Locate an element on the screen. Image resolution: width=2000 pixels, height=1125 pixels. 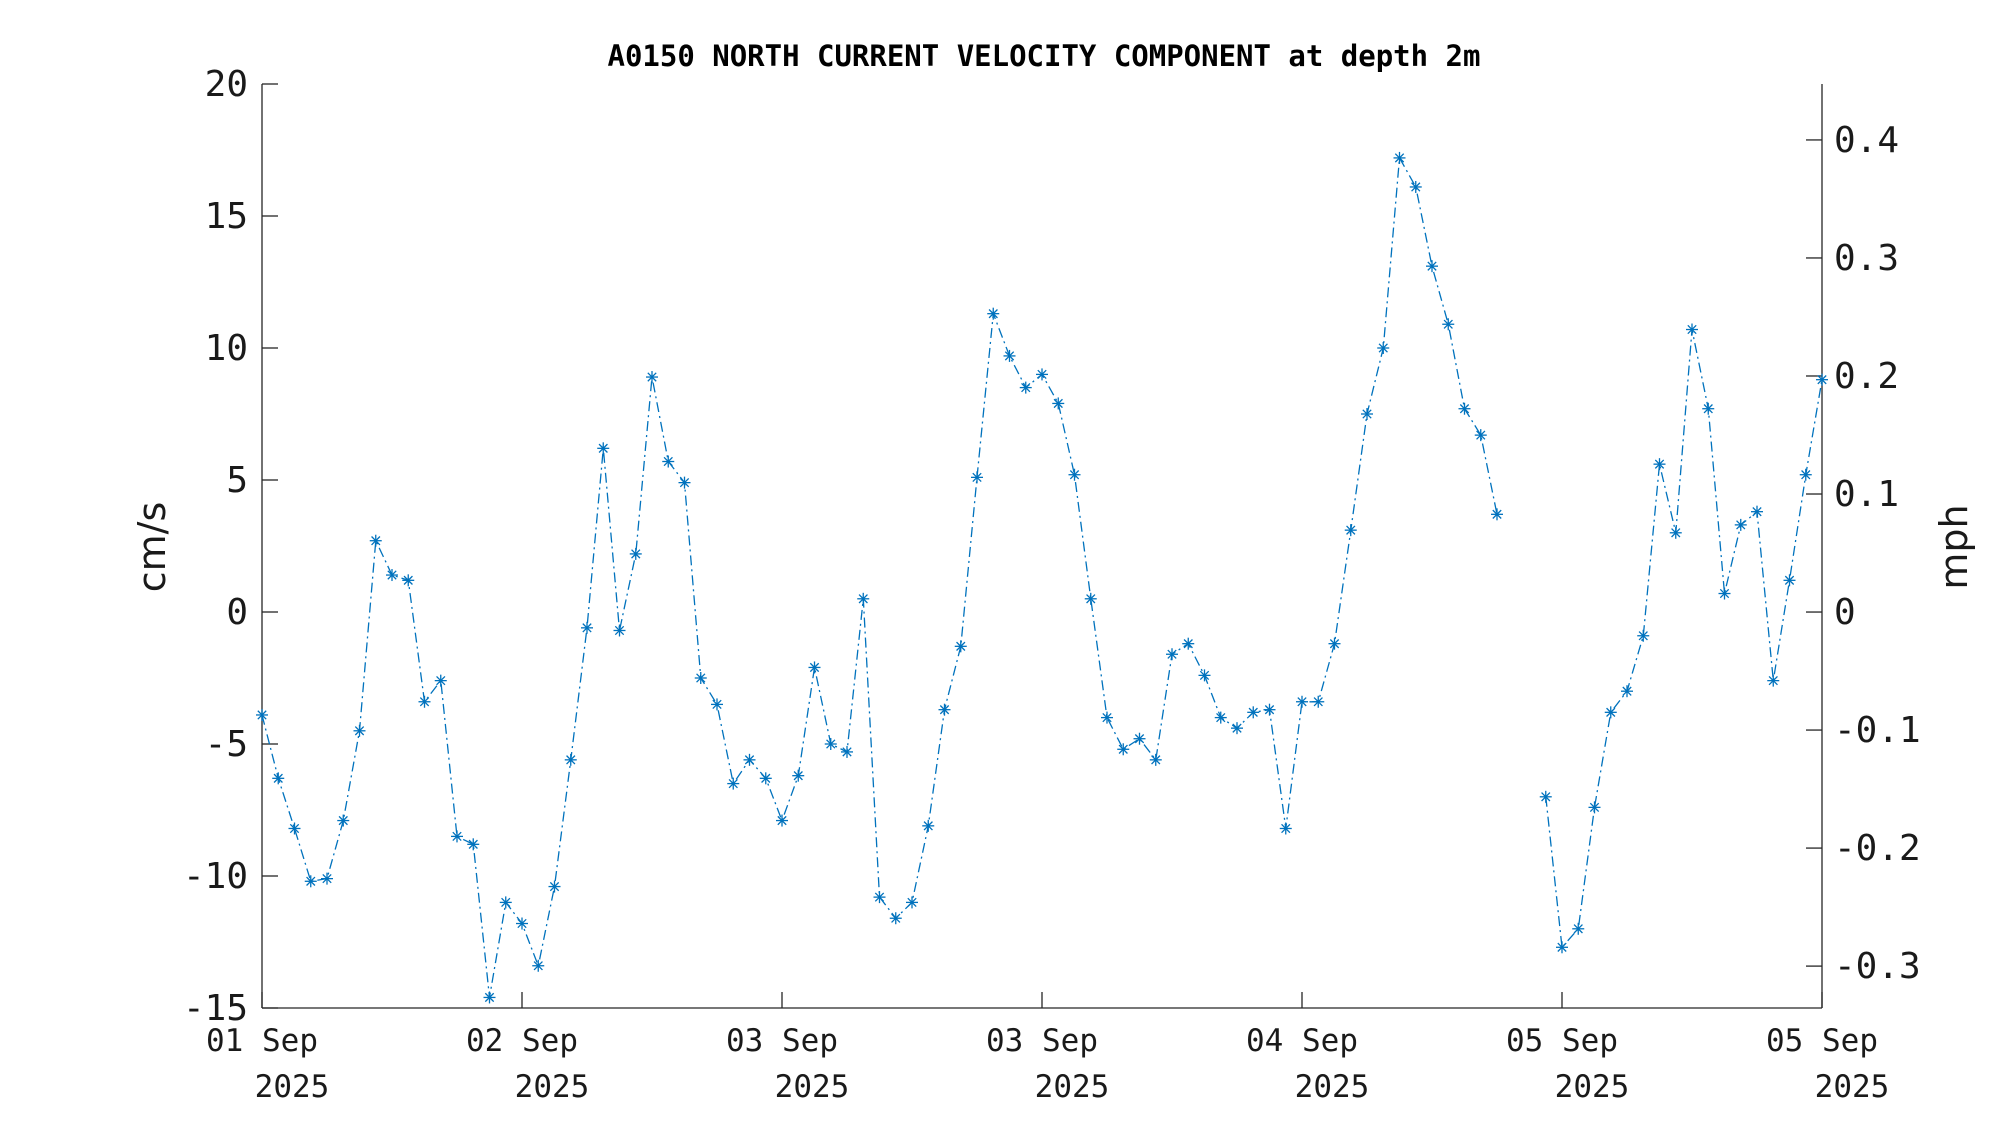
right-y-tick-label: 0 is located at coordinates (1845, 612).